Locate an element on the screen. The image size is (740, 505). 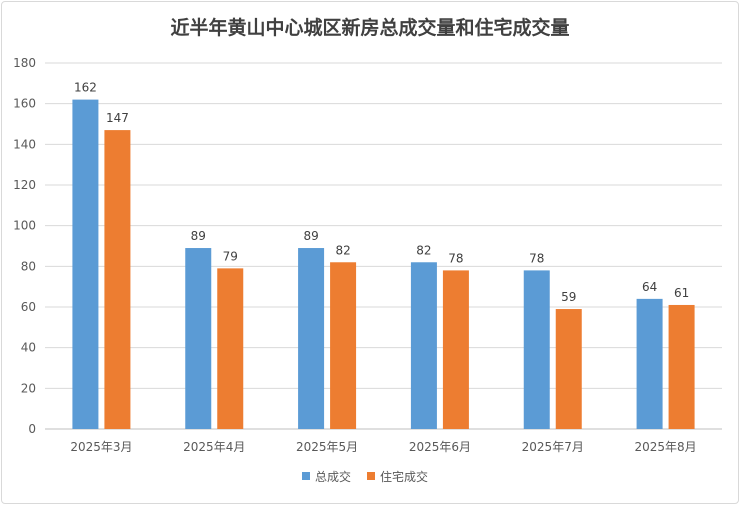
y-tick-label: 140 is located at coordinates (24, 144).